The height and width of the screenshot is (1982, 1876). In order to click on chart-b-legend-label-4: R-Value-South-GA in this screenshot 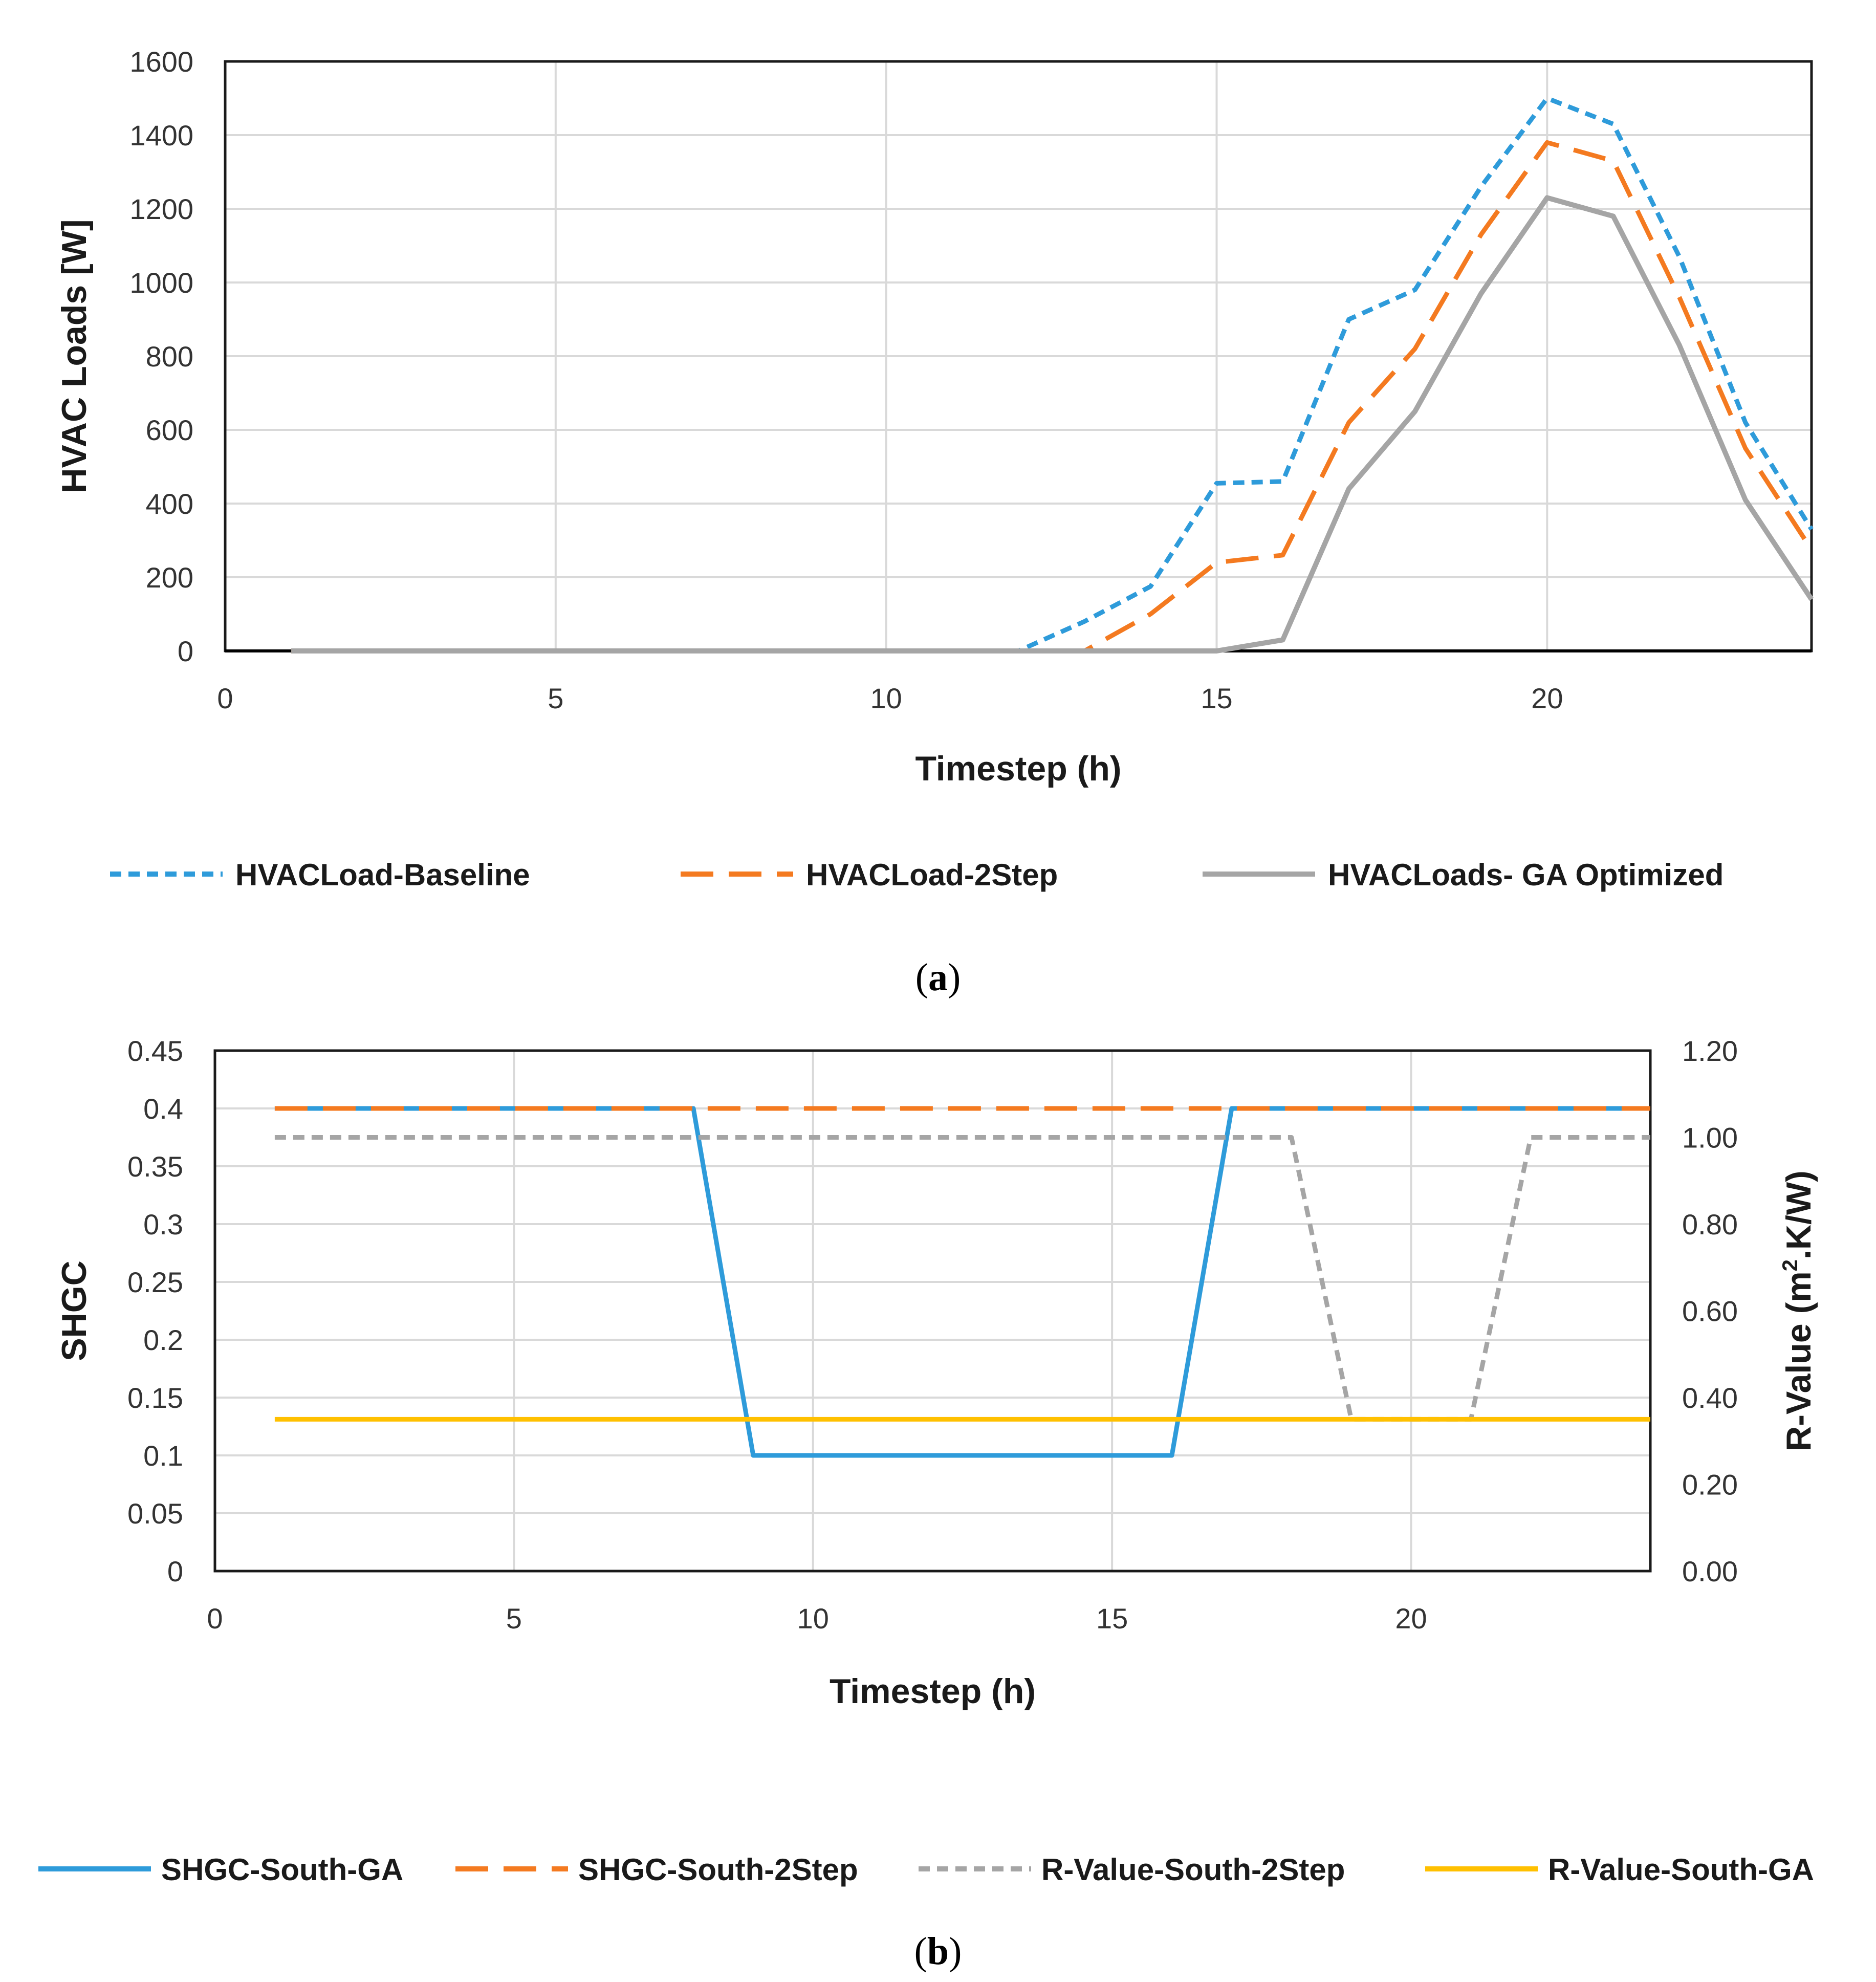, I will do `click(1681, 1870)`.